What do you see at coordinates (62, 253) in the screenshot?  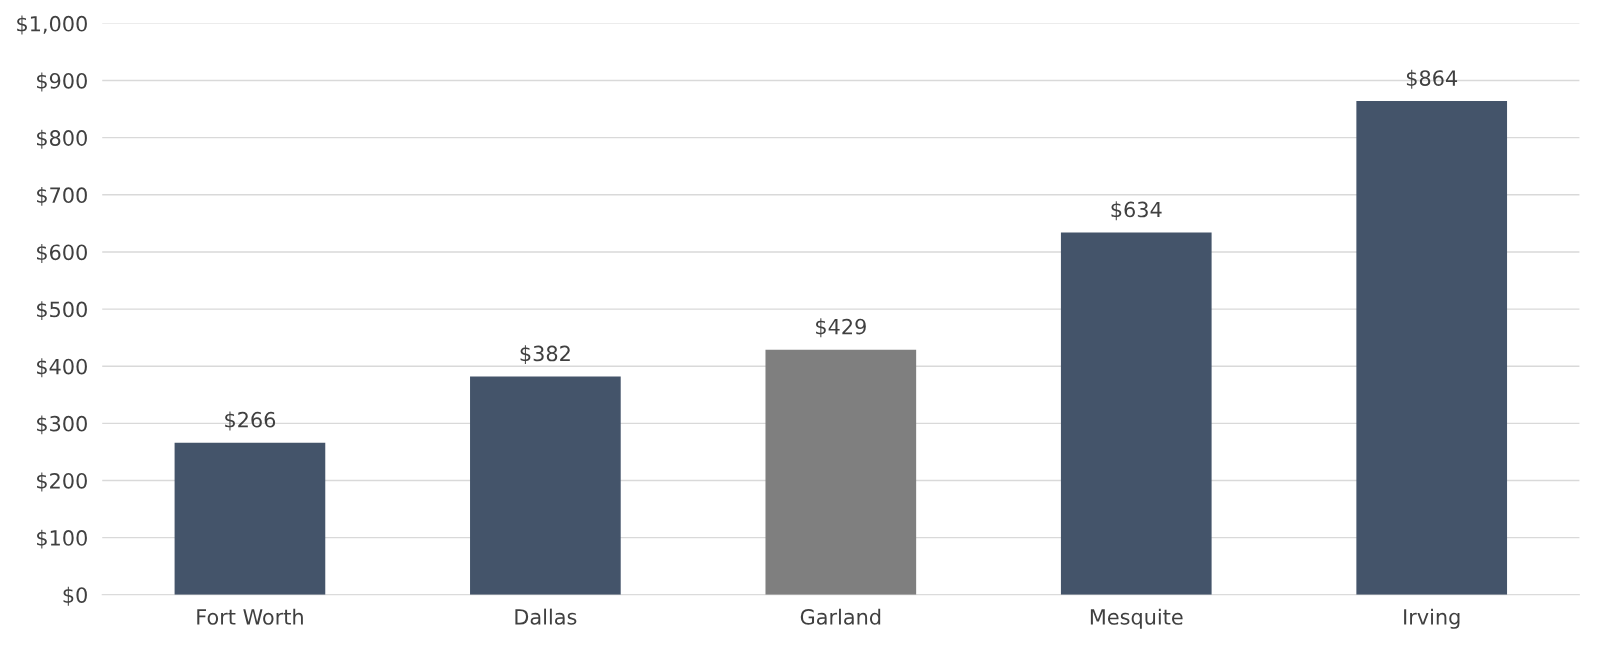 I see `y-tick-label: $600` at bounding box center [62, 253].